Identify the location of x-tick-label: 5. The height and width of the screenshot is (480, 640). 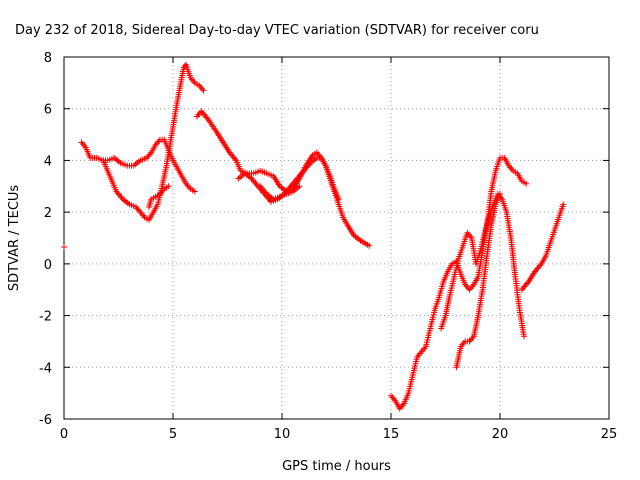
(173, 434).